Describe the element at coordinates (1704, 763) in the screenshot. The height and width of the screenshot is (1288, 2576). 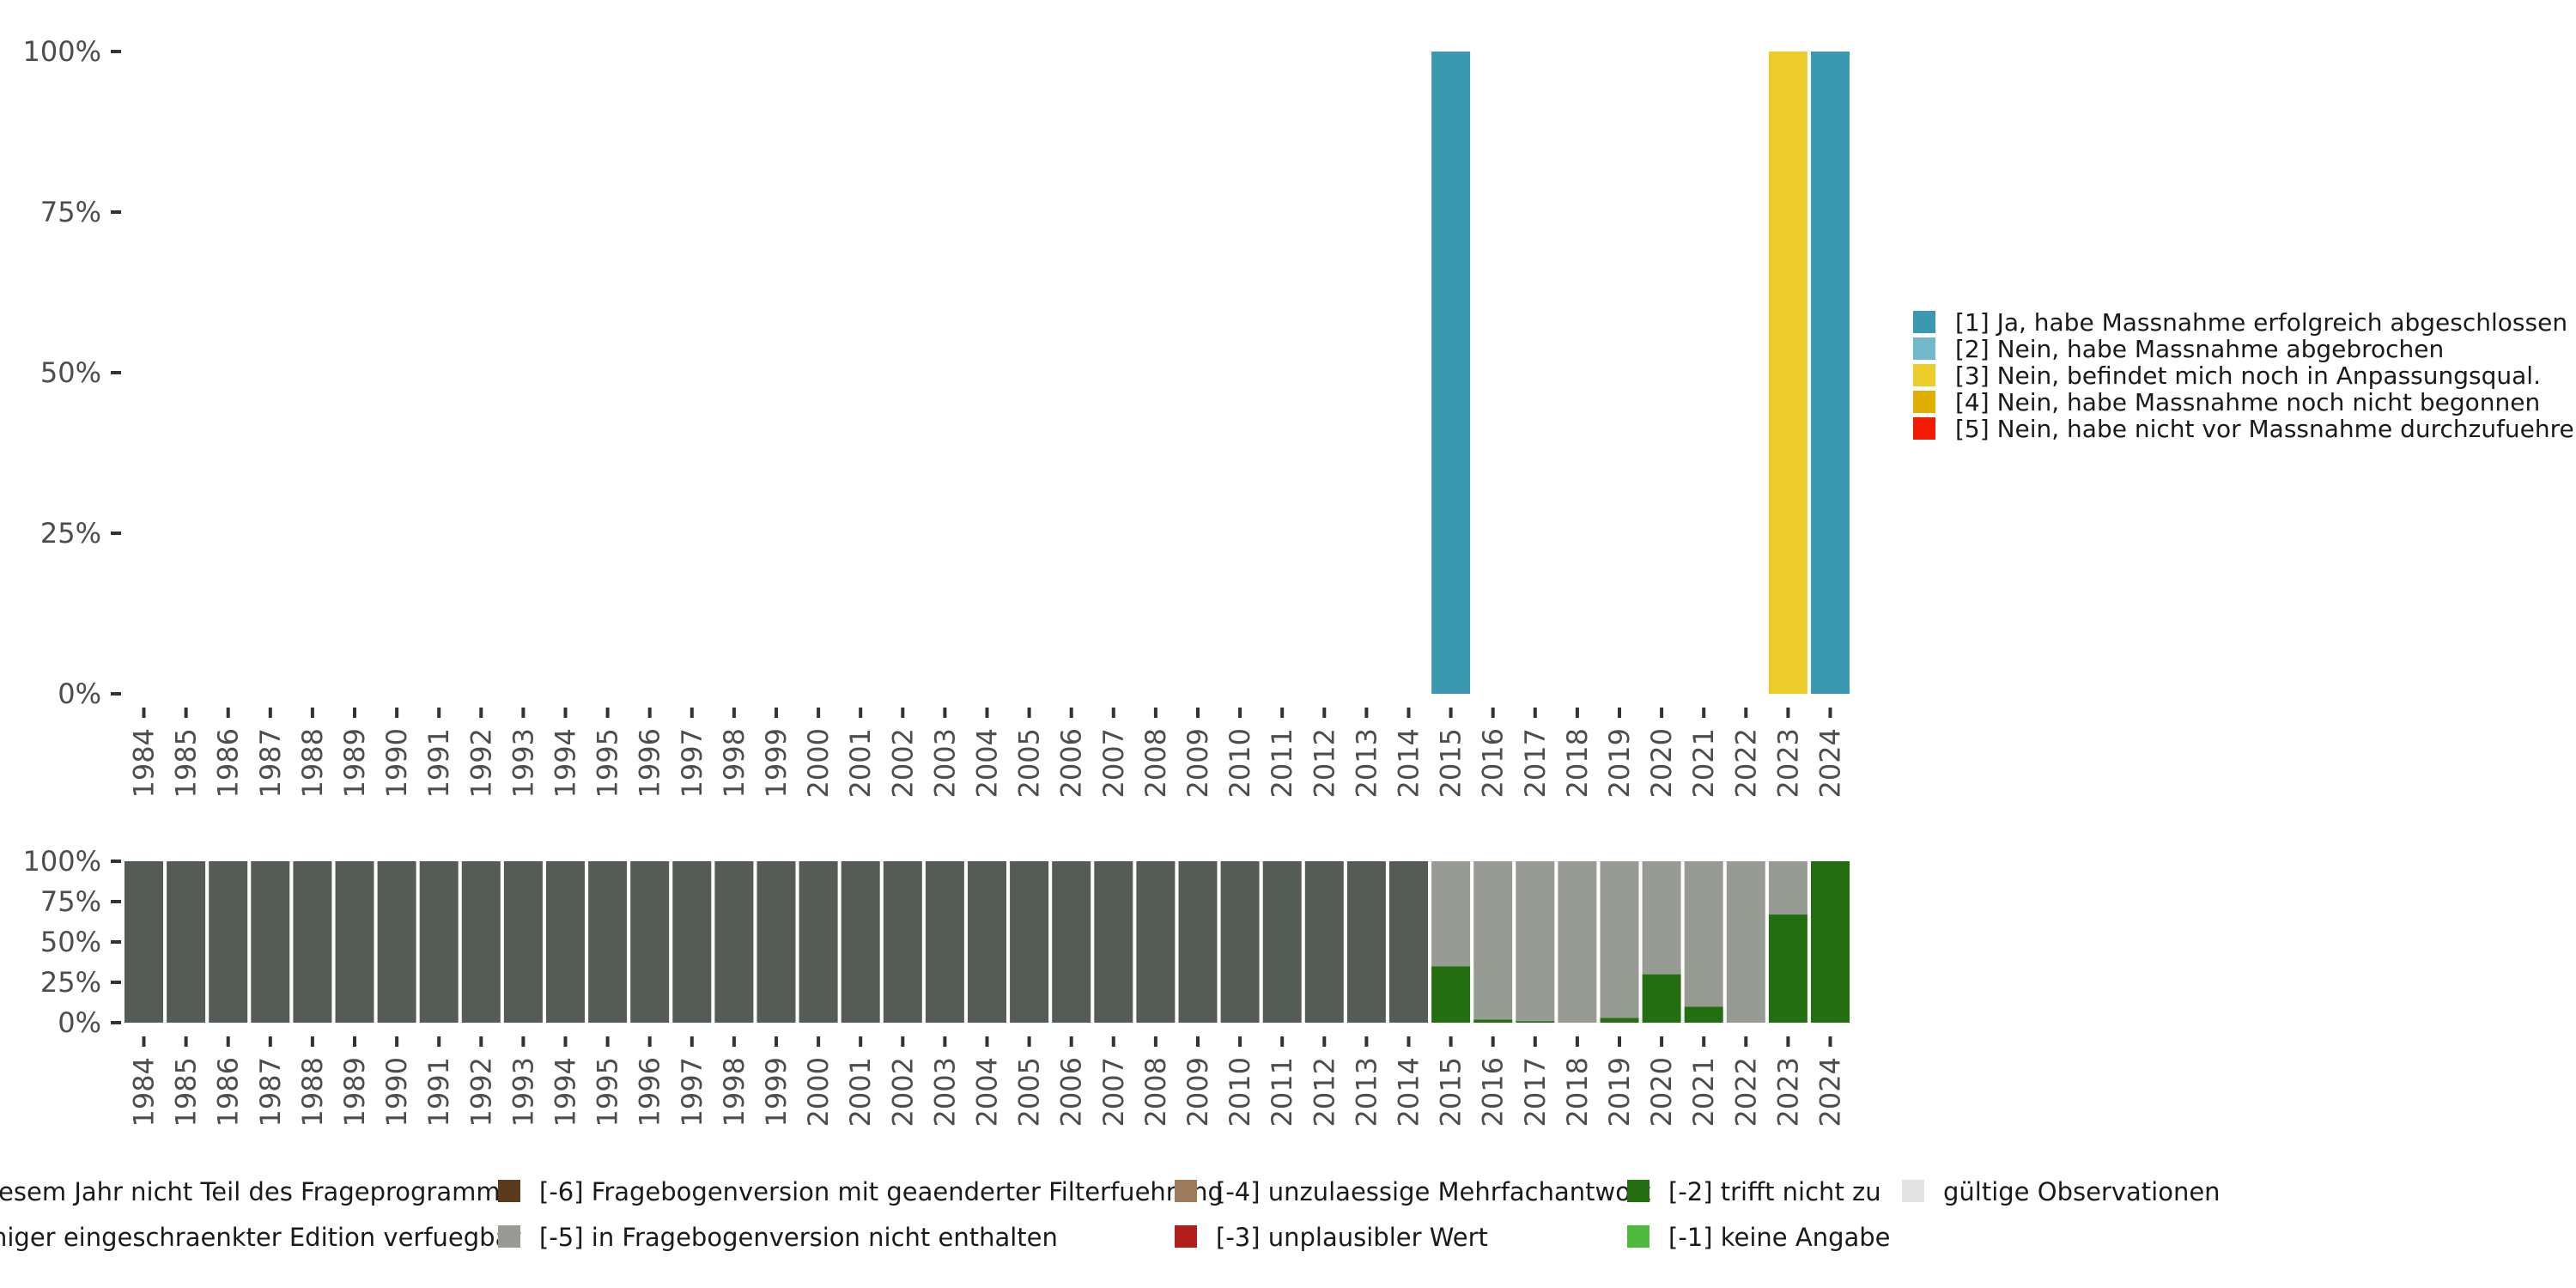
I see `x-tick-label: 2021` at that location.